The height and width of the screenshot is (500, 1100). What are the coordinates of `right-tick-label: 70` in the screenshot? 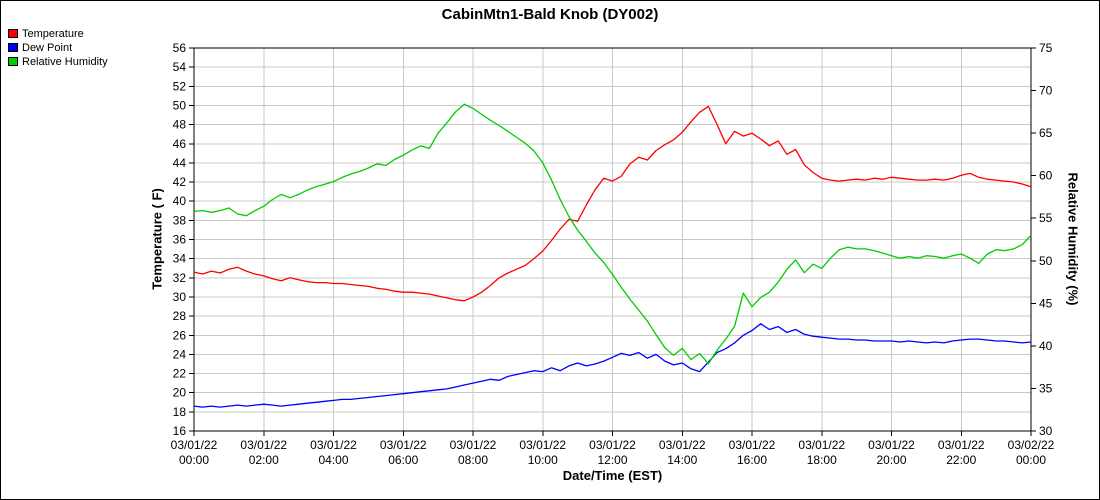 It's located at (1046, 91).